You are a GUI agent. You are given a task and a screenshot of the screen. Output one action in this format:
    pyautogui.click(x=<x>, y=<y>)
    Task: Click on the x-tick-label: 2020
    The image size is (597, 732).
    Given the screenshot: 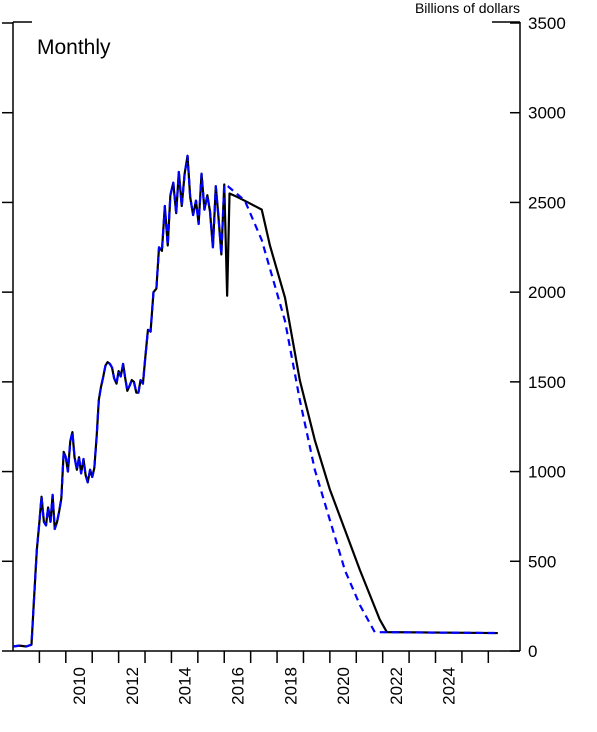 What is the action you would take?
    pyautogui.click(x=343, y=686)
    